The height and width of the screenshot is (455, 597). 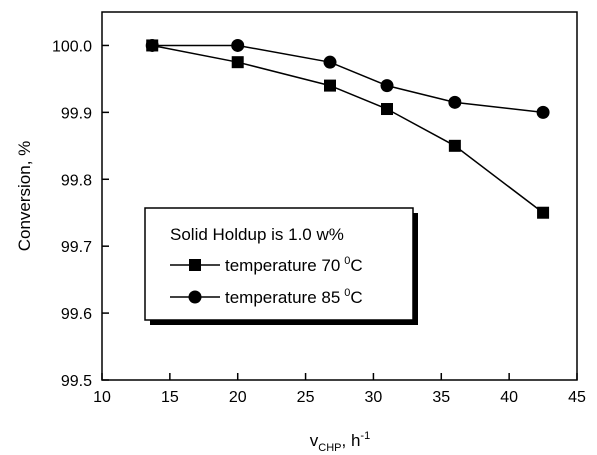 I want to click on legend-circle-marker, so click(x=195, y=297).